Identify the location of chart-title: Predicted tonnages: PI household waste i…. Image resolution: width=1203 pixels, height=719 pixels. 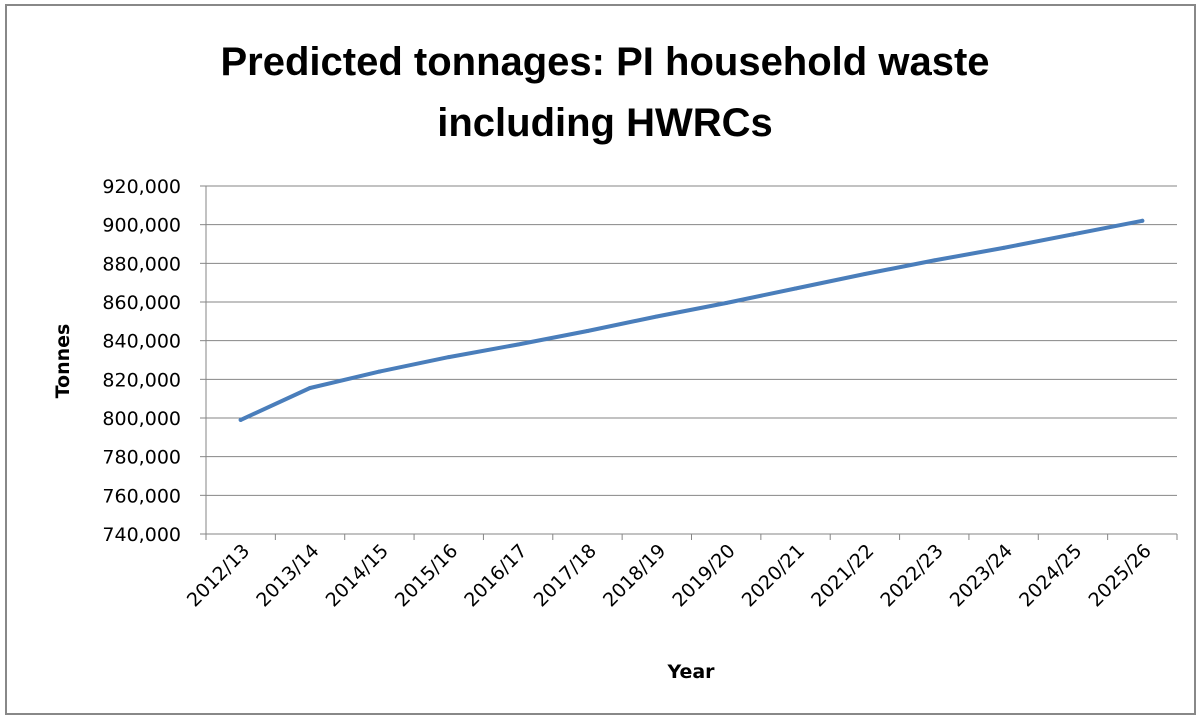
(604, 92).